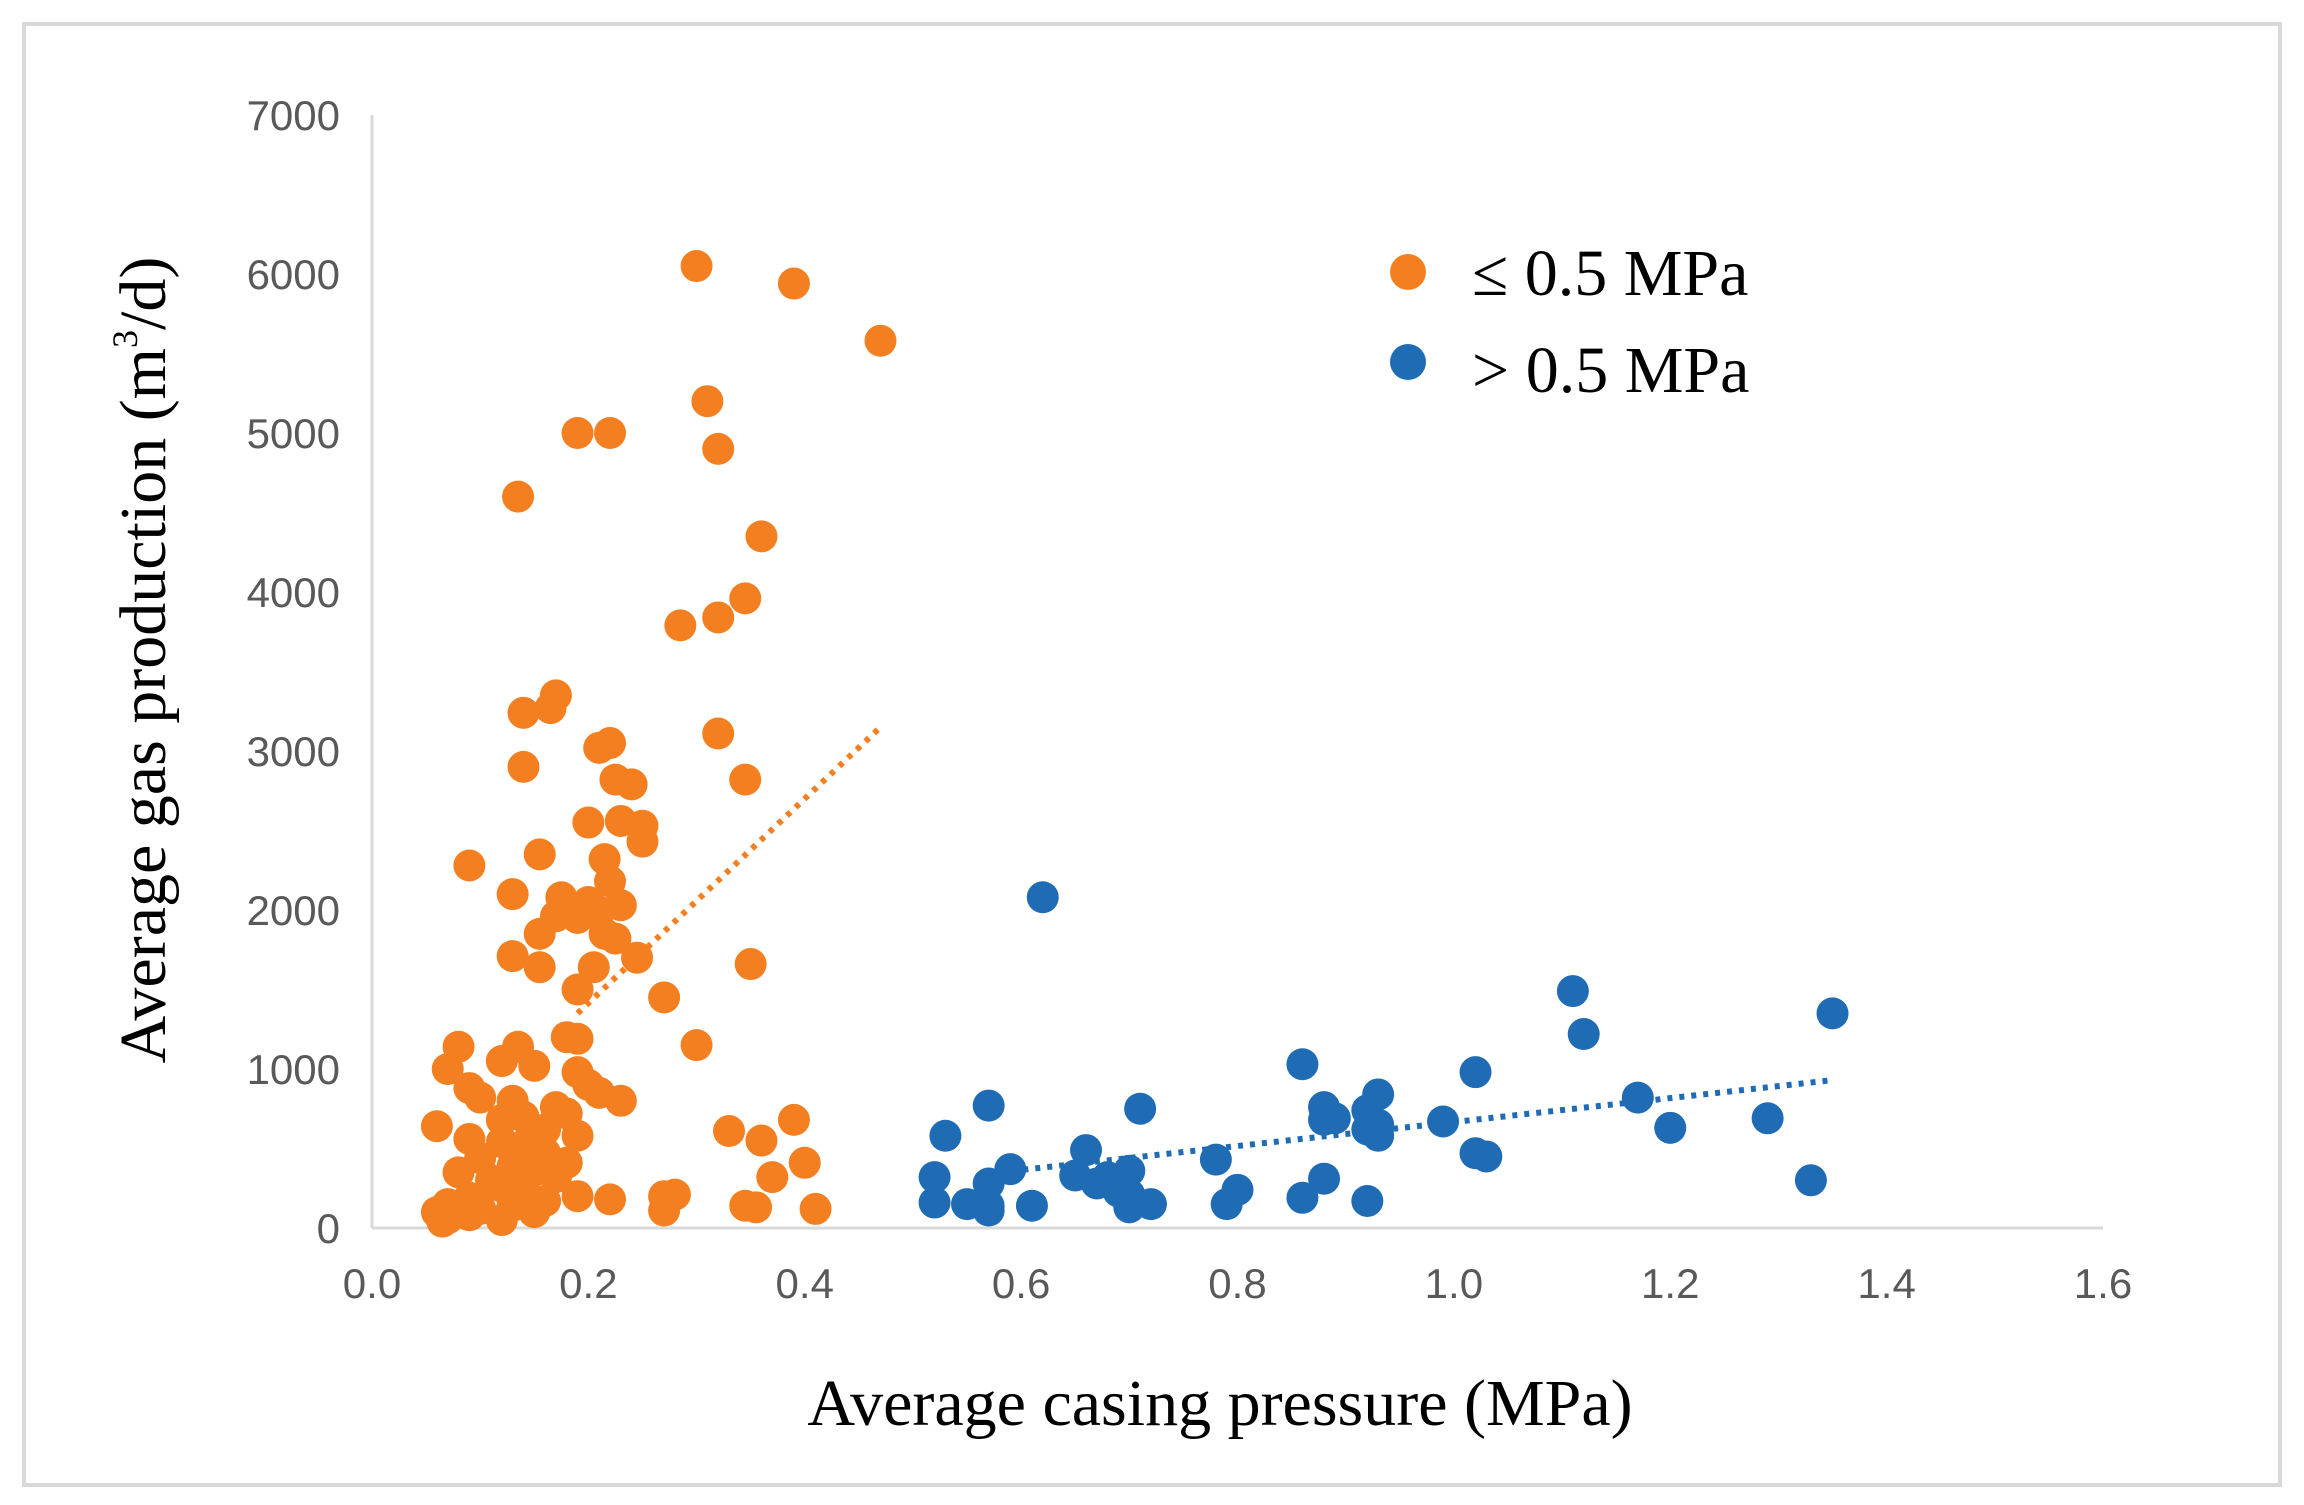 The image size is (2304, 1505). Describe the element at coordinates (1610, 370) in the screenshot. I see `legend-label-series-2: > 0.5 MPa` at that location.